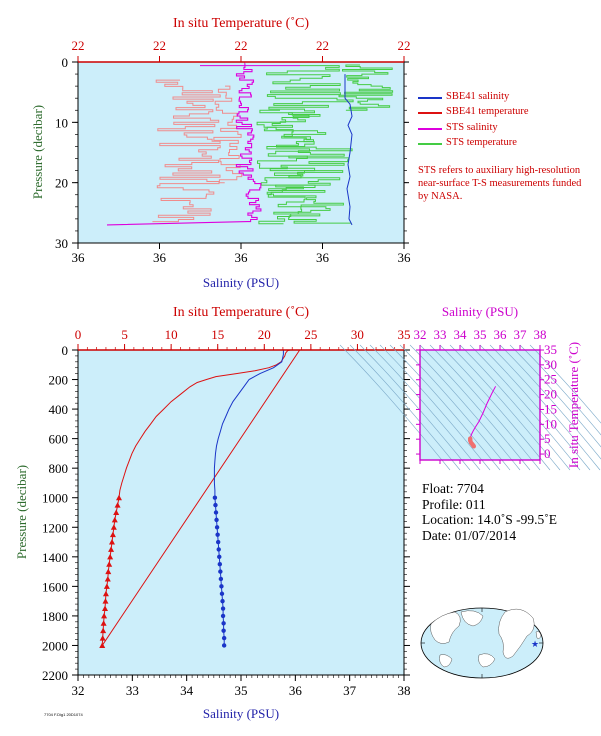 The height and width of the screenshot is (736, 601). I want to click on ts-plot-area, so click(480, 405).